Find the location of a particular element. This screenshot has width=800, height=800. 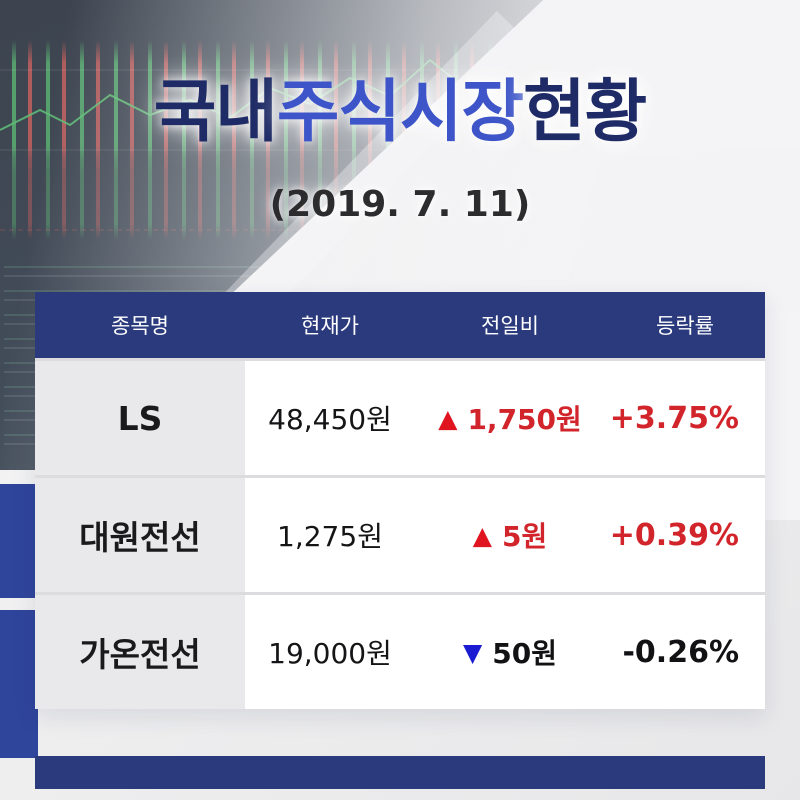

bottom-navy-bar is located at coordinates (400, 772).